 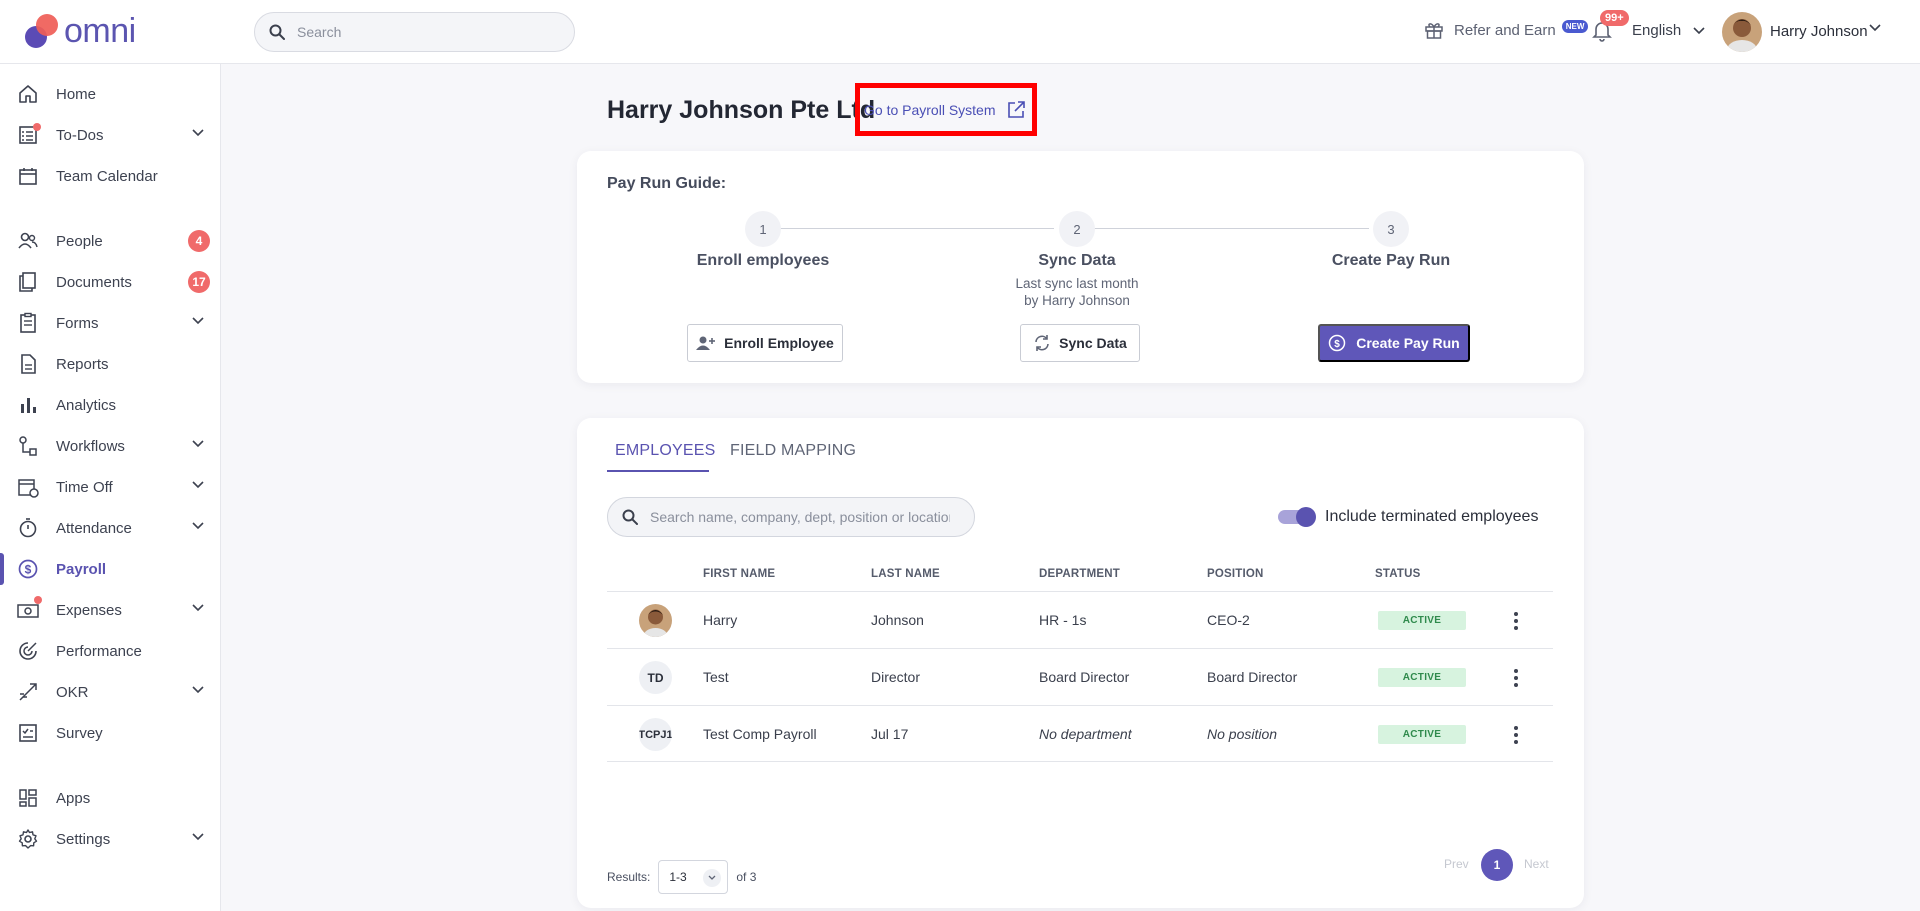 What do you see at coordinates (28, 240) in the screenshot?
I see `people-icon` at bounding box center [28, 240].